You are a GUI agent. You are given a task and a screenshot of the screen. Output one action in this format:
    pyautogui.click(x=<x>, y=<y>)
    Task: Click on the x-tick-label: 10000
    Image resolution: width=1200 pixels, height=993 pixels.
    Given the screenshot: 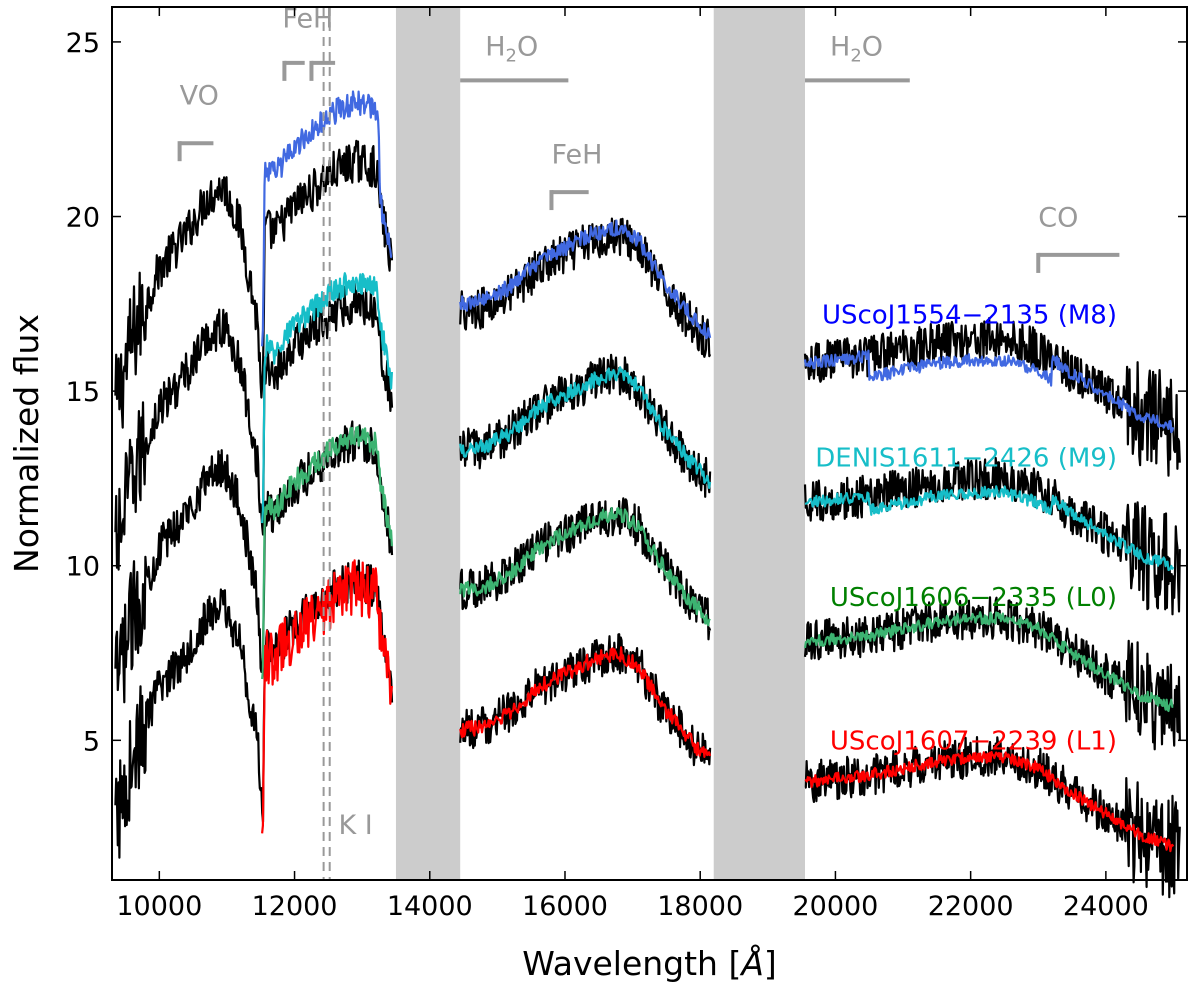 What is the action you would take?
    pyautogui.click(x=159, y=906)
    